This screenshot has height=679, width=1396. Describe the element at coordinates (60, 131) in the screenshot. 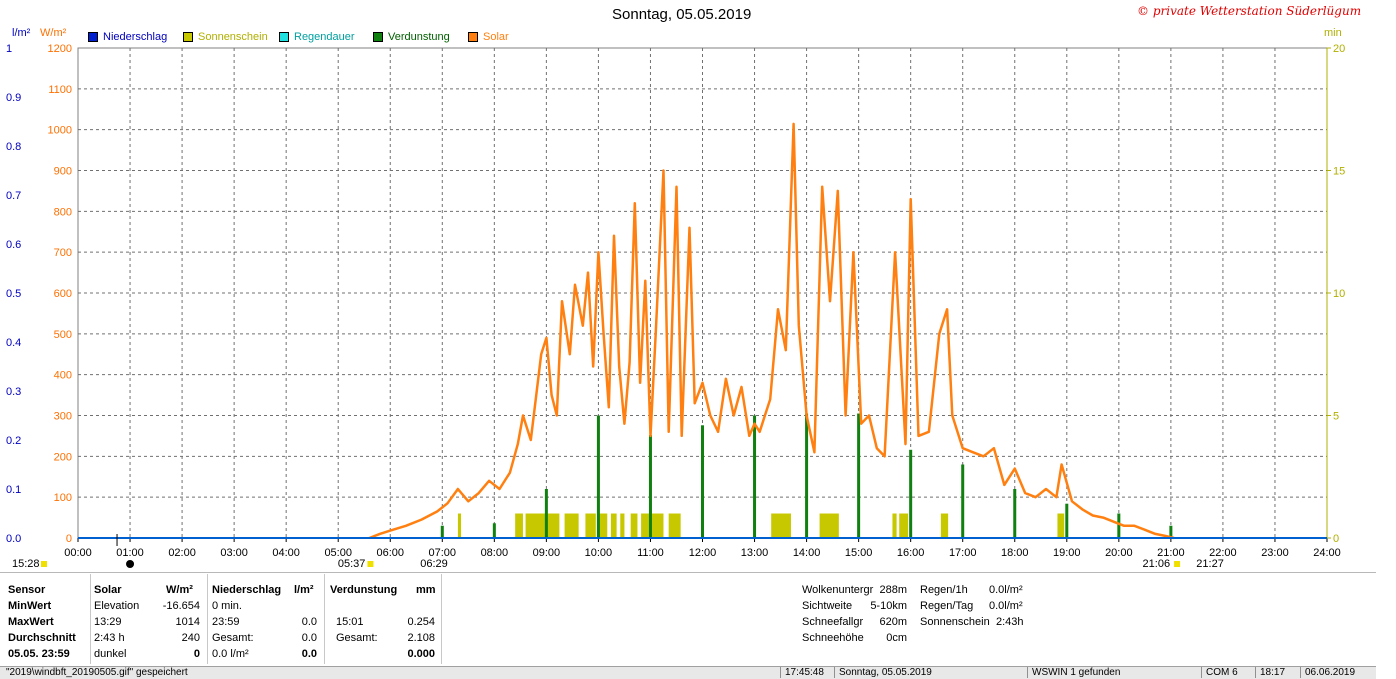

I see `y-solar-tick-label: 1000` at that location.